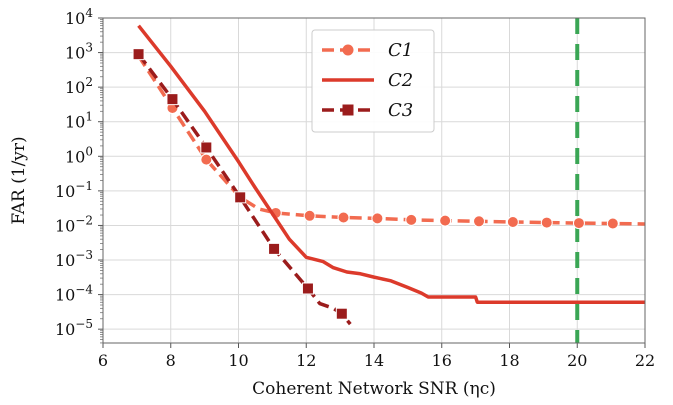  Describe the element at coordinates (79, 86) in the screenshot. I see `y-tick-label: 10²` at that location.